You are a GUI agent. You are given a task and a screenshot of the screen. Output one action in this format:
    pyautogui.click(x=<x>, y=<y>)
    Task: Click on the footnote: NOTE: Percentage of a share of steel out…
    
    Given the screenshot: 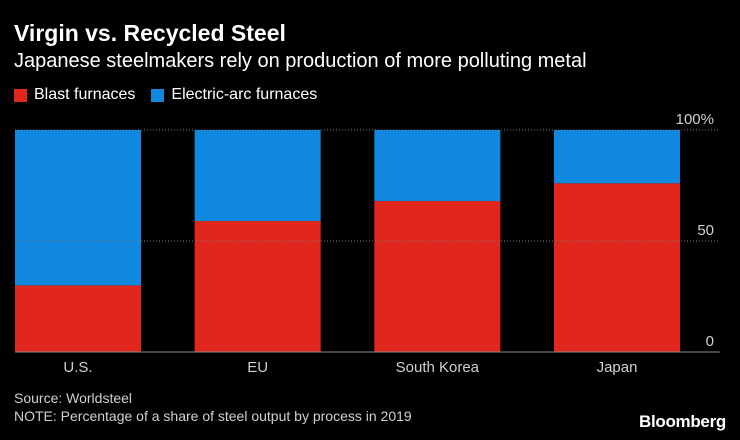 What is the action you would take?
    pyautogui.click(x=213, y=416)
    